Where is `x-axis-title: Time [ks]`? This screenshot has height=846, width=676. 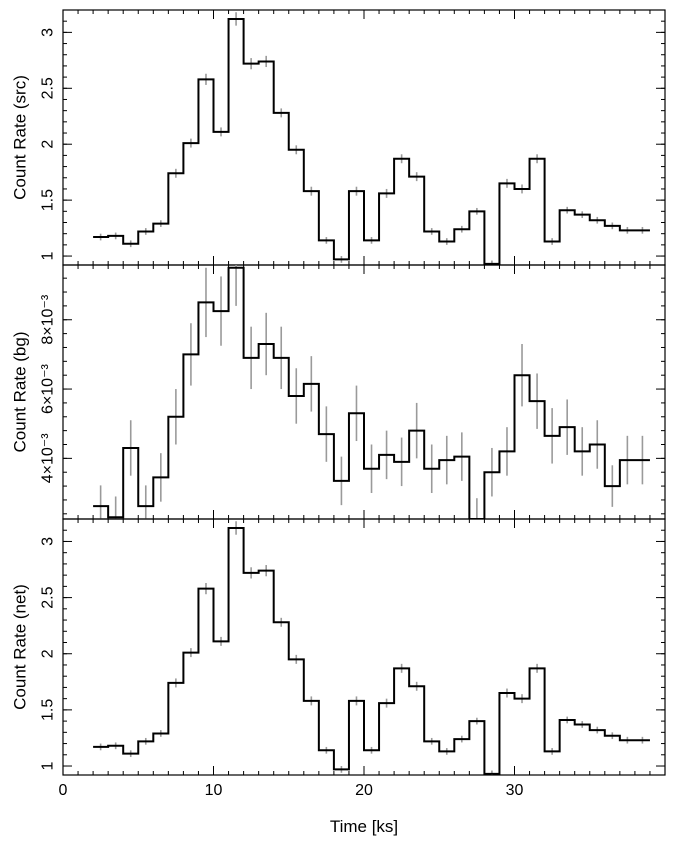 x-axis-title: Time [ks] is located at coordinates (364, 826).